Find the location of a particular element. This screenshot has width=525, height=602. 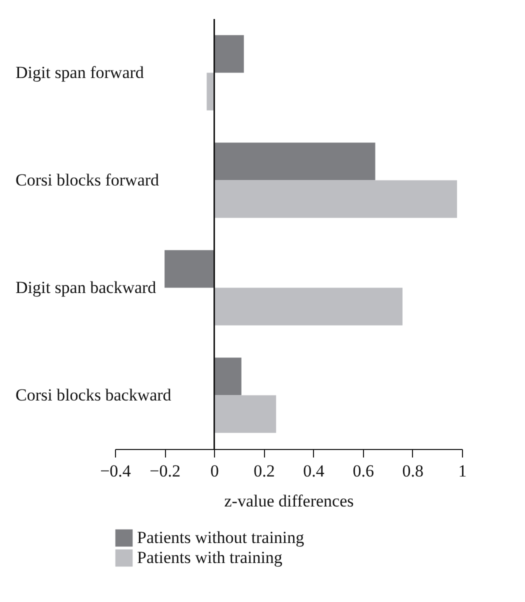

x-tick-label: −0.2 is located at coordinates (165, 471).